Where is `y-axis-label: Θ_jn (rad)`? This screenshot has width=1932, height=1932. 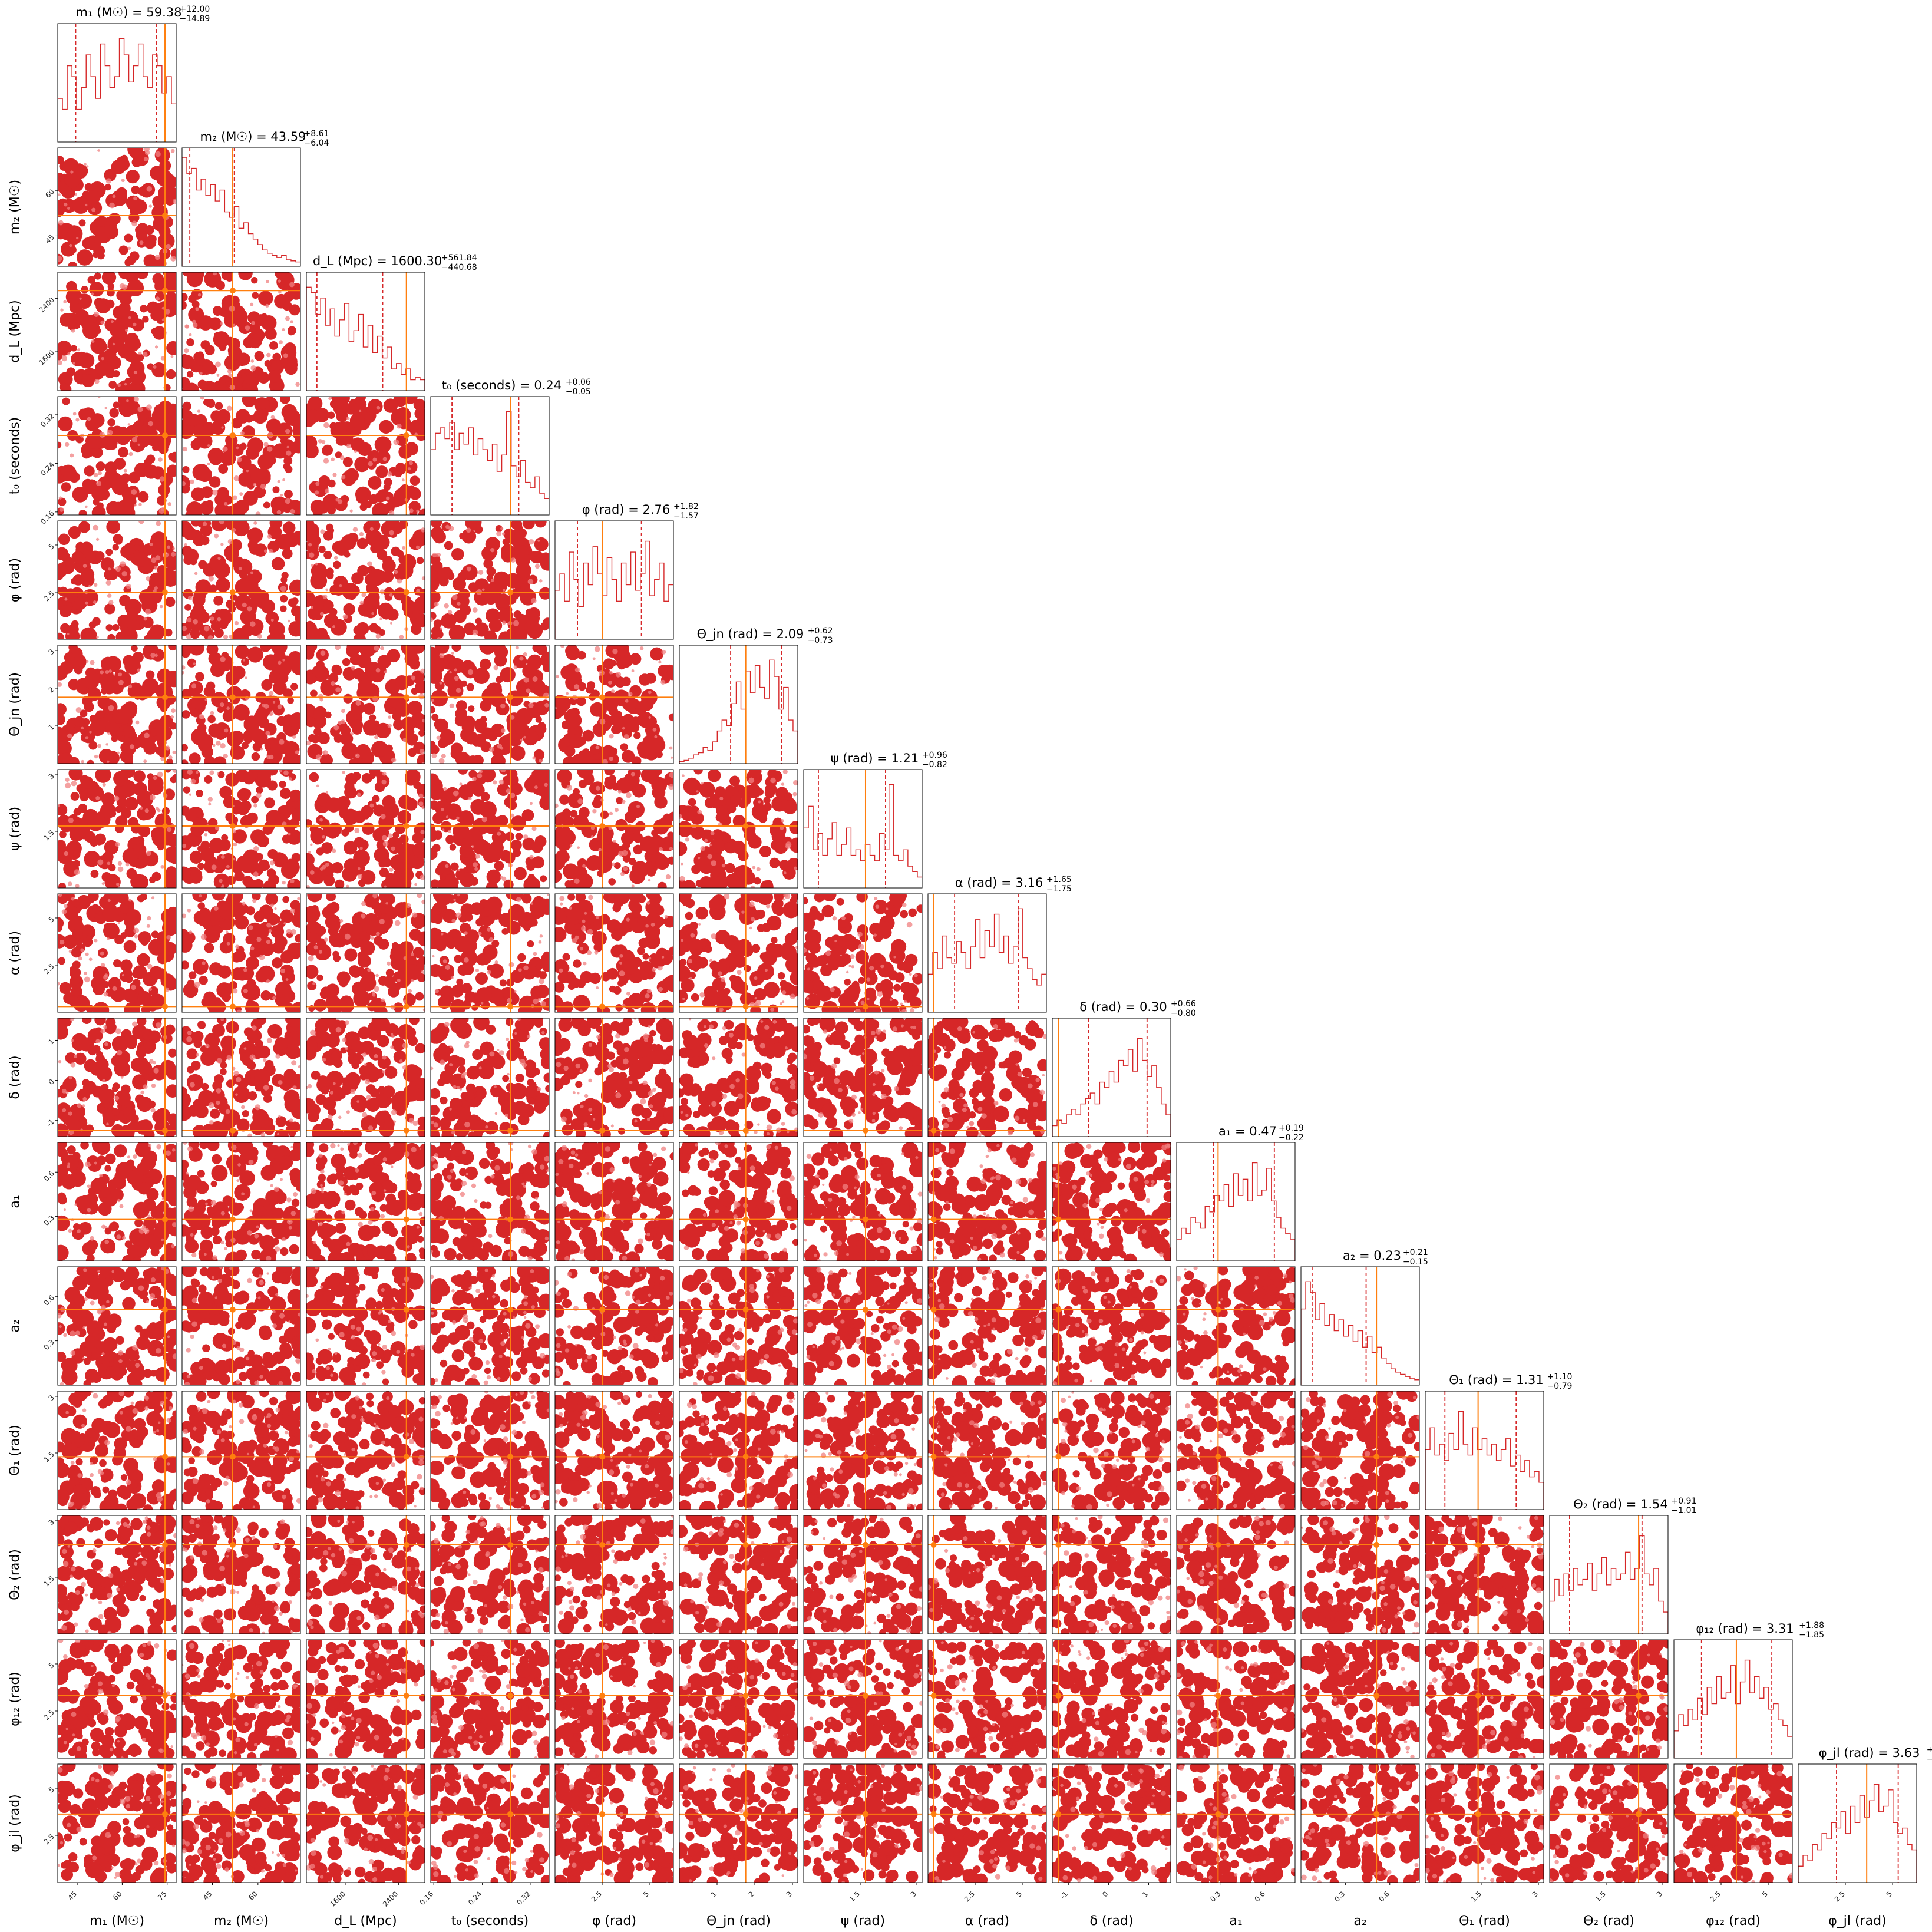 y-axis-label: Θ_jn (rad) is located at coordinates (15, 704).